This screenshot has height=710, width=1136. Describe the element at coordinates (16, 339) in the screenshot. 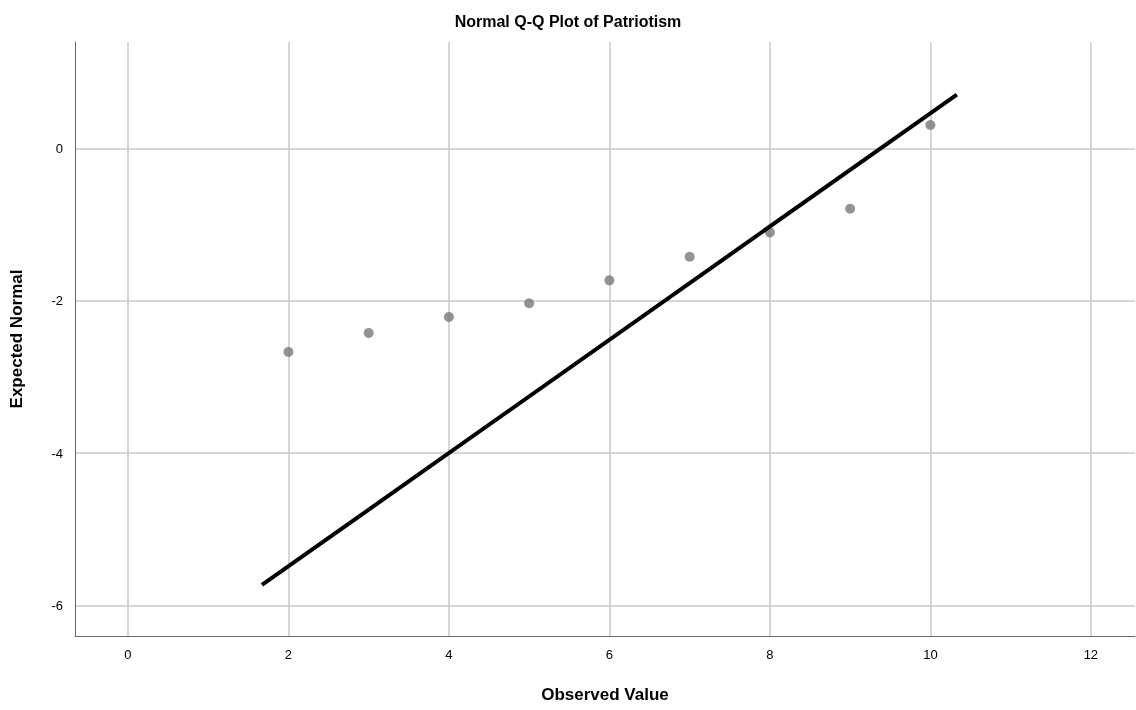

I see `y-axis-title: Expected Normal` at that location.